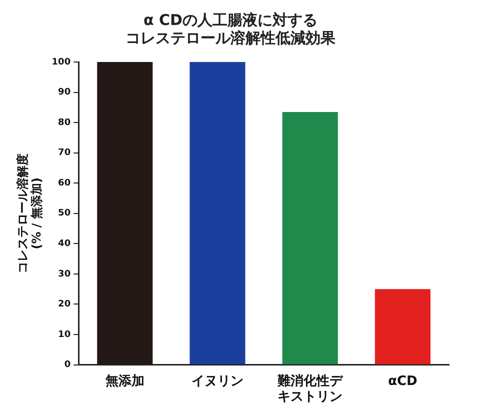  What do you see at coordinates (124, 381) in the screenshot?
I see `x-tick-label: 無添加` at bounding box center [124, 381].